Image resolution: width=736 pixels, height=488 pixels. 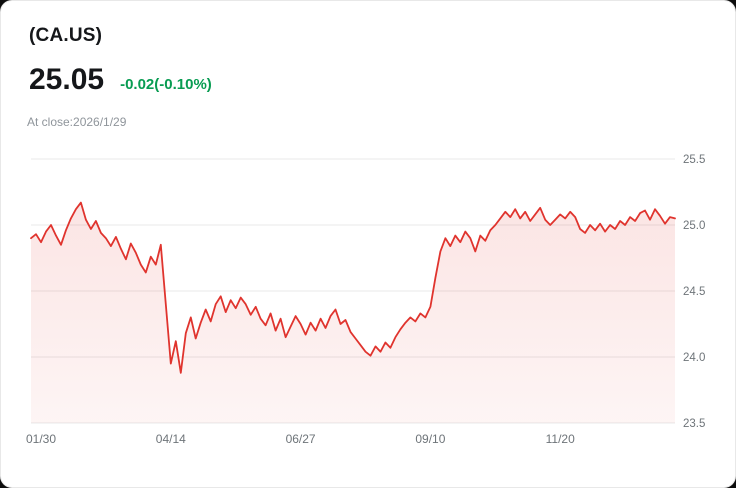 I want to click on x-axis-label: 01/30, so click(x=41, y=439).